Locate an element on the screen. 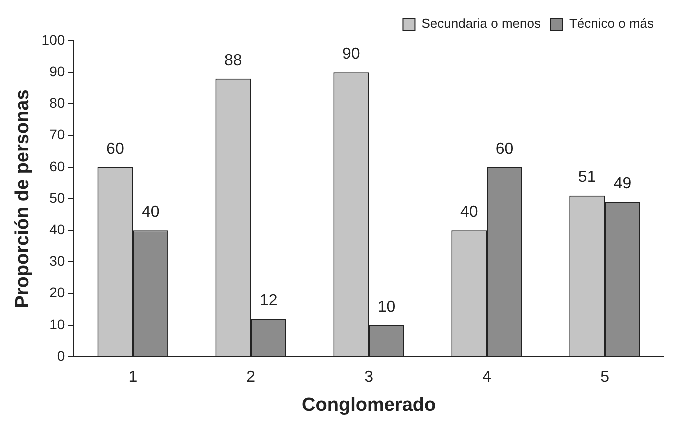 The width and height of the screenshot is (692, 429). y-tick-label: 70 is located at coordinates (58, 134).